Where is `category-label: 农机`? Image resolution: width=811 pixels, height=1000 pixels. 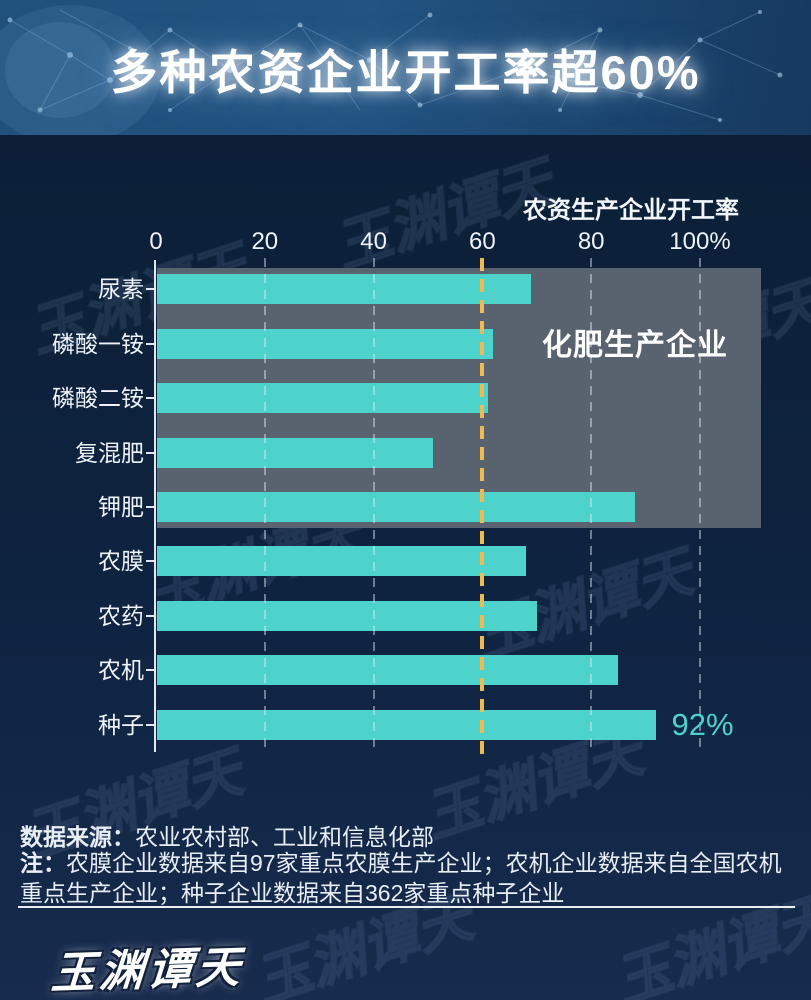 category-label: 农机 is located at coordinates (121, 670).